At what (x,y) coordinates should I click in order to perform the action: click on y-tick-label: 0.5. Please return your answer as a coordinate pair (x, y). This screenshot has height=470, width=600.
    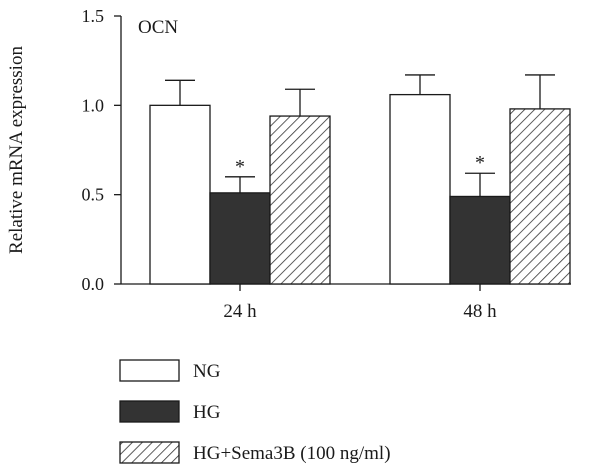
    Looking at the image, I should click on (93, 195).